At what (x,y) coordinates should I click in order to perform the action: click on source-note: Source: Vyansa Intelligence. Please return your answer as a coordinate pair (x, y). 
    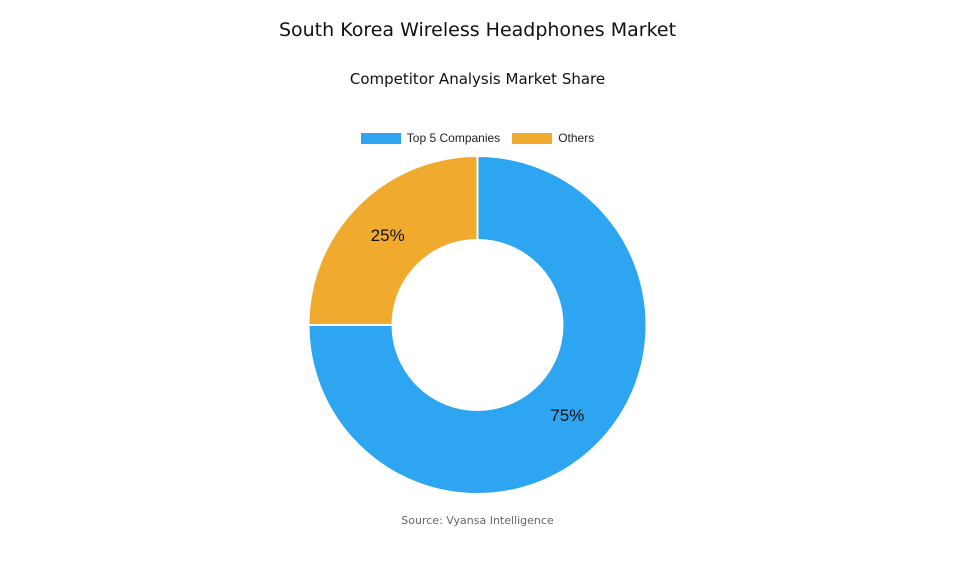
    Looking at the image, I should click on (477, 520).